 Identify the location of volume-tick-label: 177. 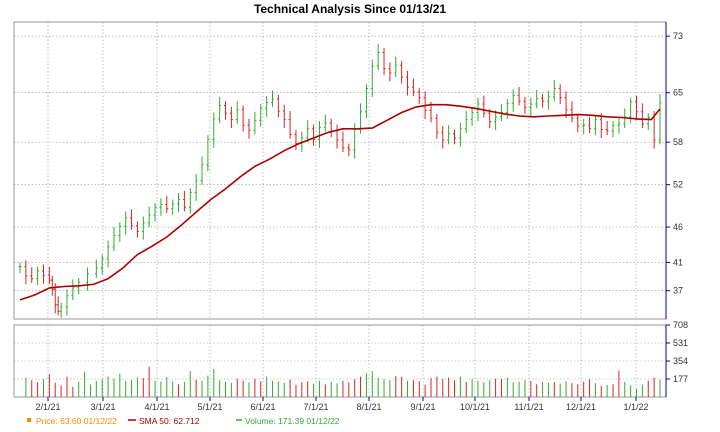
(680, 379).